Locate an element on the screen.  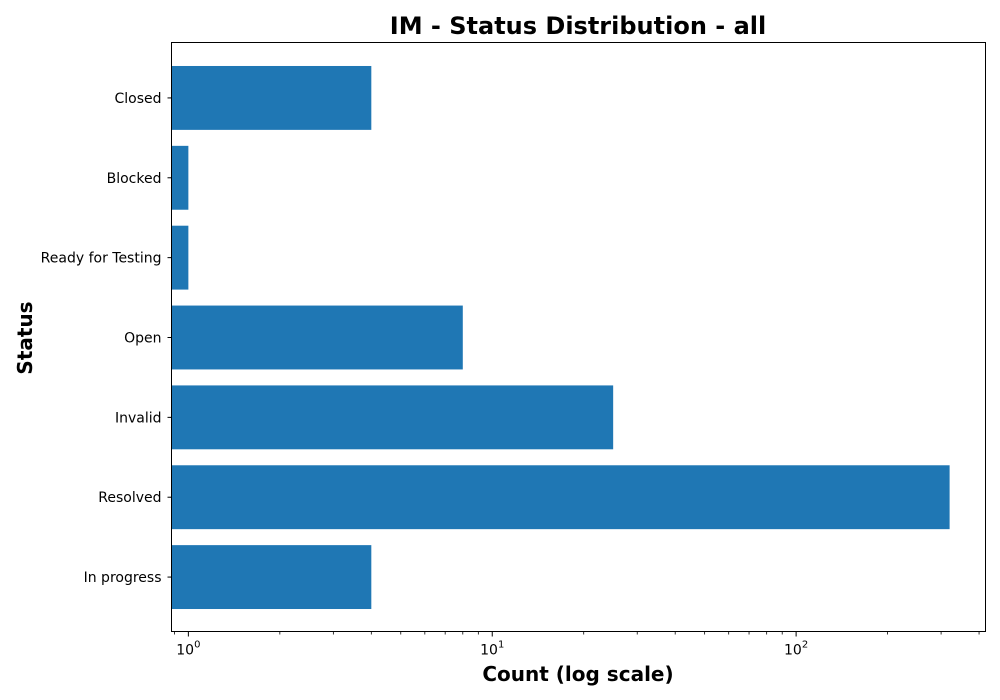
chart-title: IM - Status Distribution - all is located at coordinates (578, 26).